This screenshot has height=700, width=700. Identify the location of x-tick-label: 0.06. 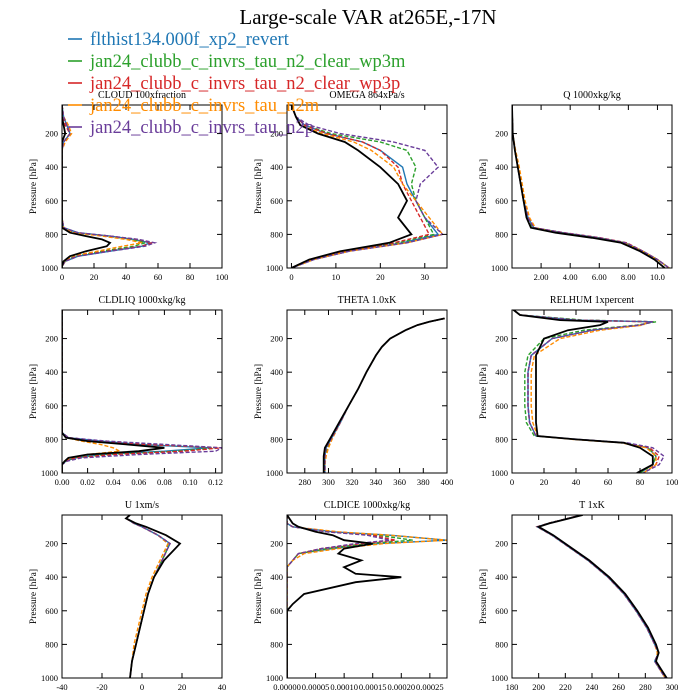
(138, 482).